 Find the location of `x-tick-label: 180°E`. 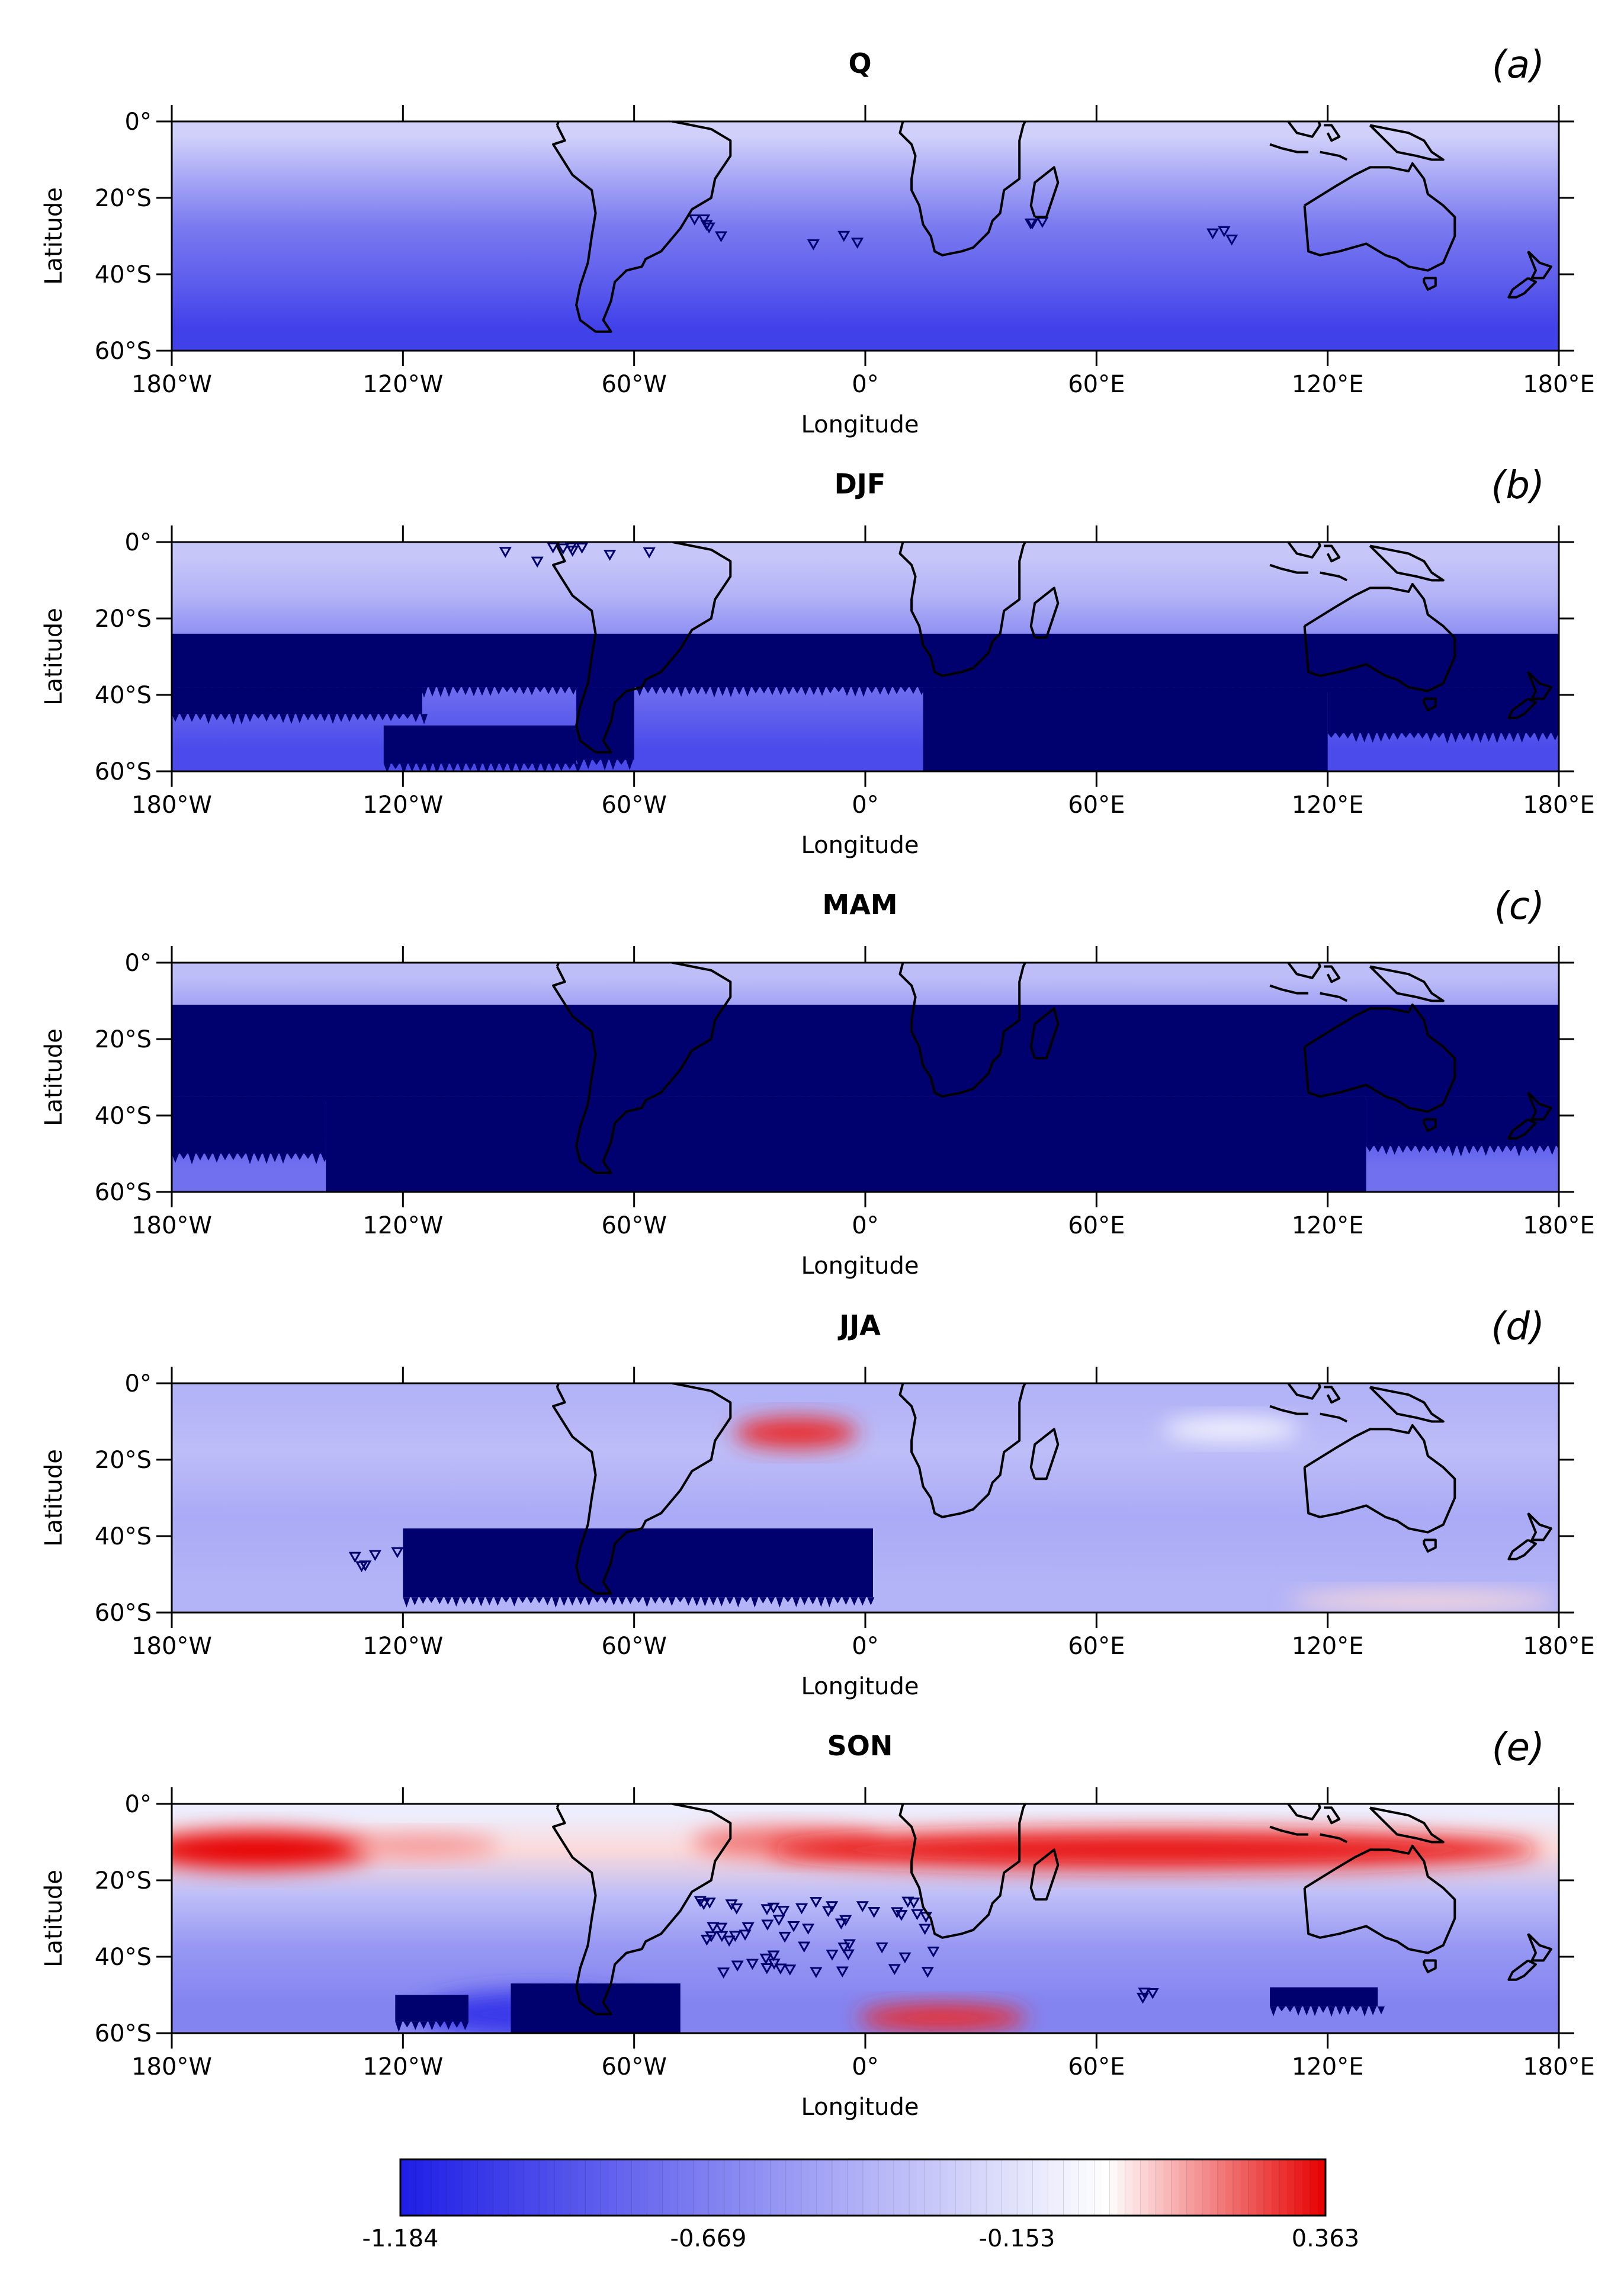

x-tick-label: 180°E is located at coordinates (1559, 1646).